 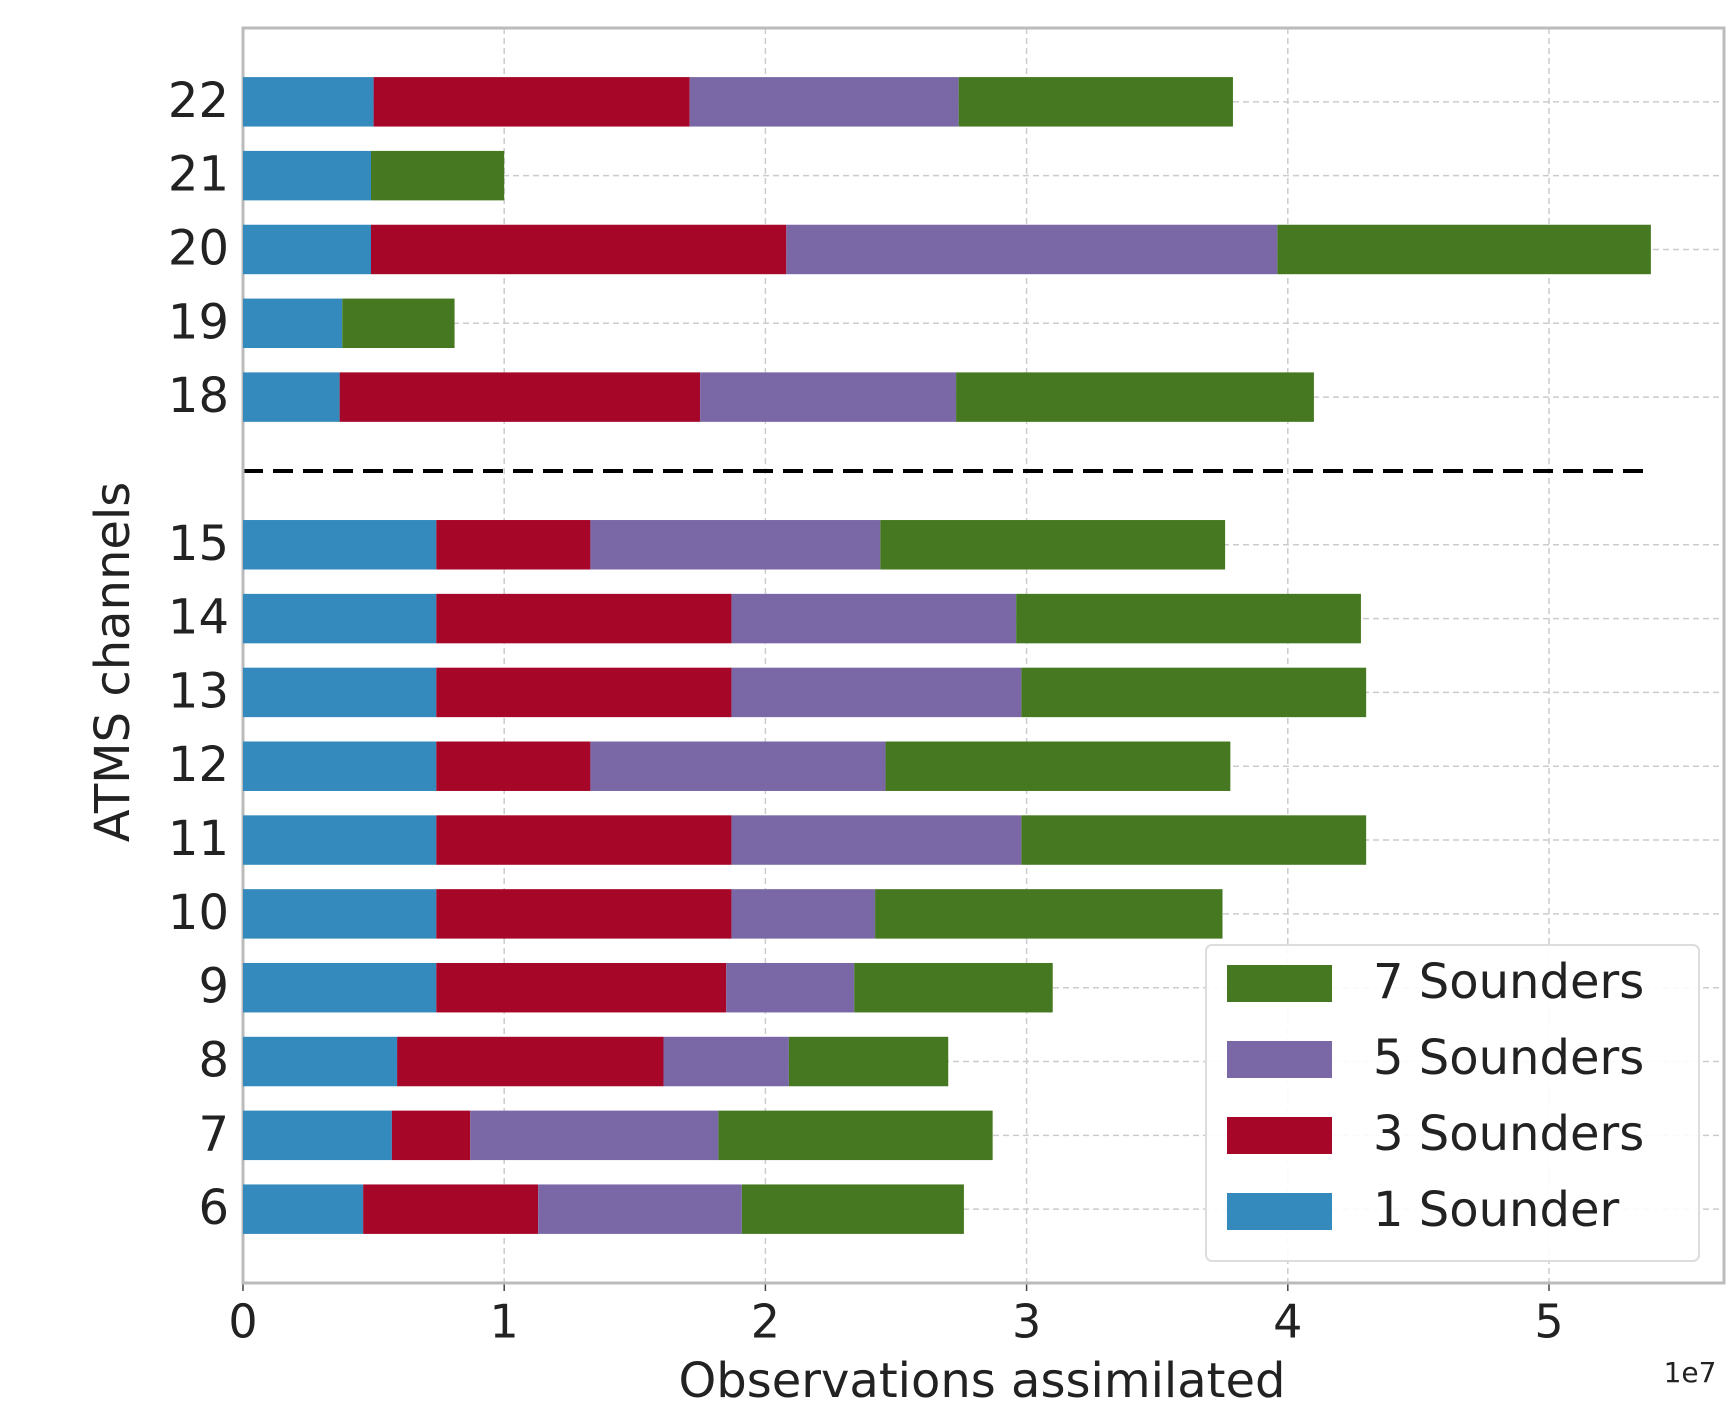 What do you see at coordinates (1690, 1372) in the screenshot?
I see `x-offset-label: 1e7` at bounding box center [1690, 1372].